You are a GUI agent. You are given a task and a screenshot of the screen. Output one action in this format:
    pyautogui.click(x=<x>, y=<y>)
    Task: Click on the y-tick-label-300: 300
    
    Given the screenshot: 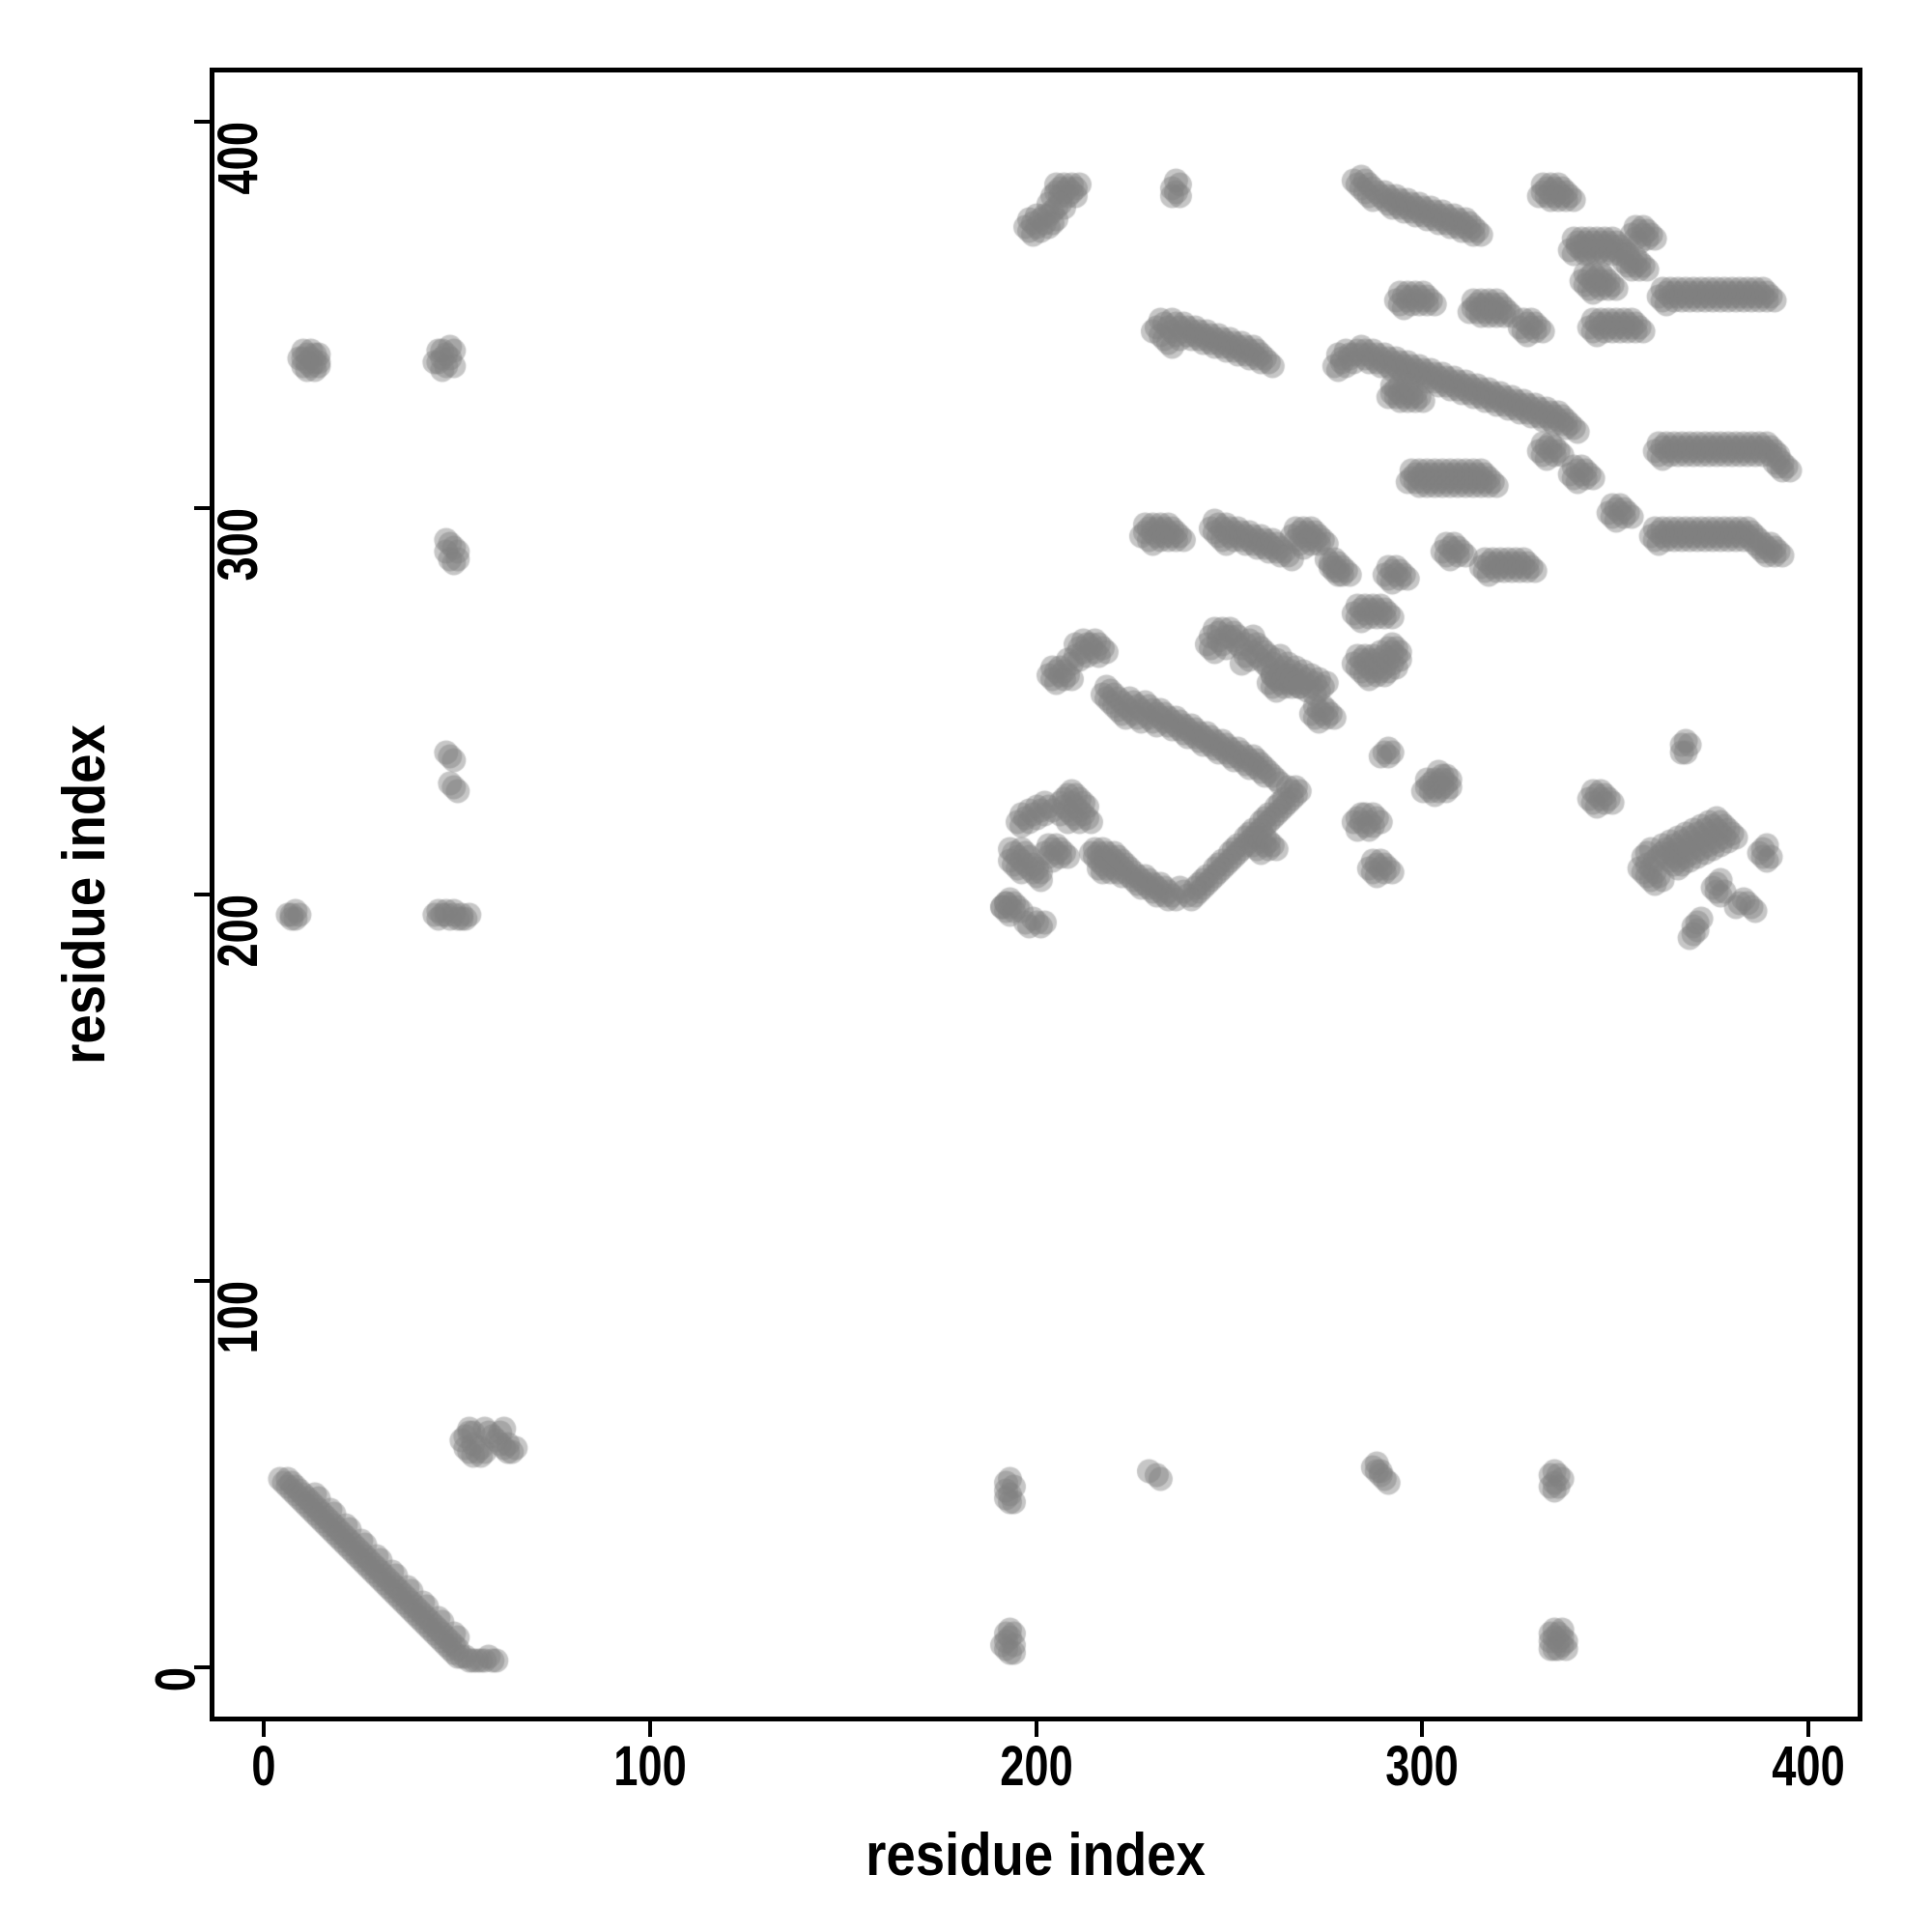 What is the action you would take?
    pyautogui.click(x=238, y=545)
    